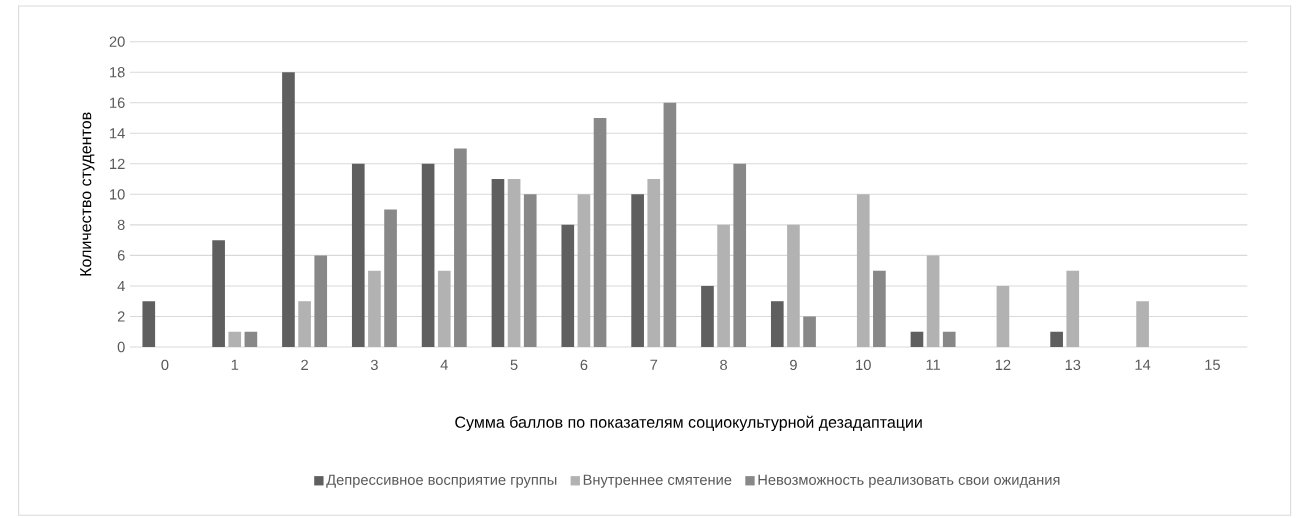 Image resolution: width=1296 pixels, height=518 pixels. What do you see at coordinates (584, 365) in the screenshot?
I see `x-tick-label: 6` at bounding box center [584, 365].